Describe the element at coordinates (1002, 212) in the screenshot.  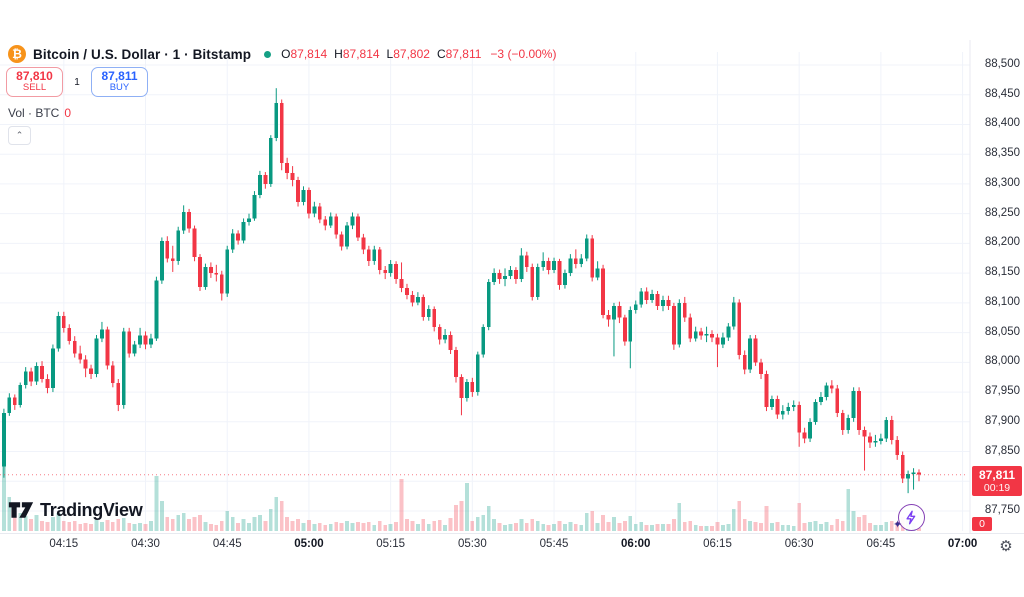
I see `y-axis-label: 88,250` at that location.